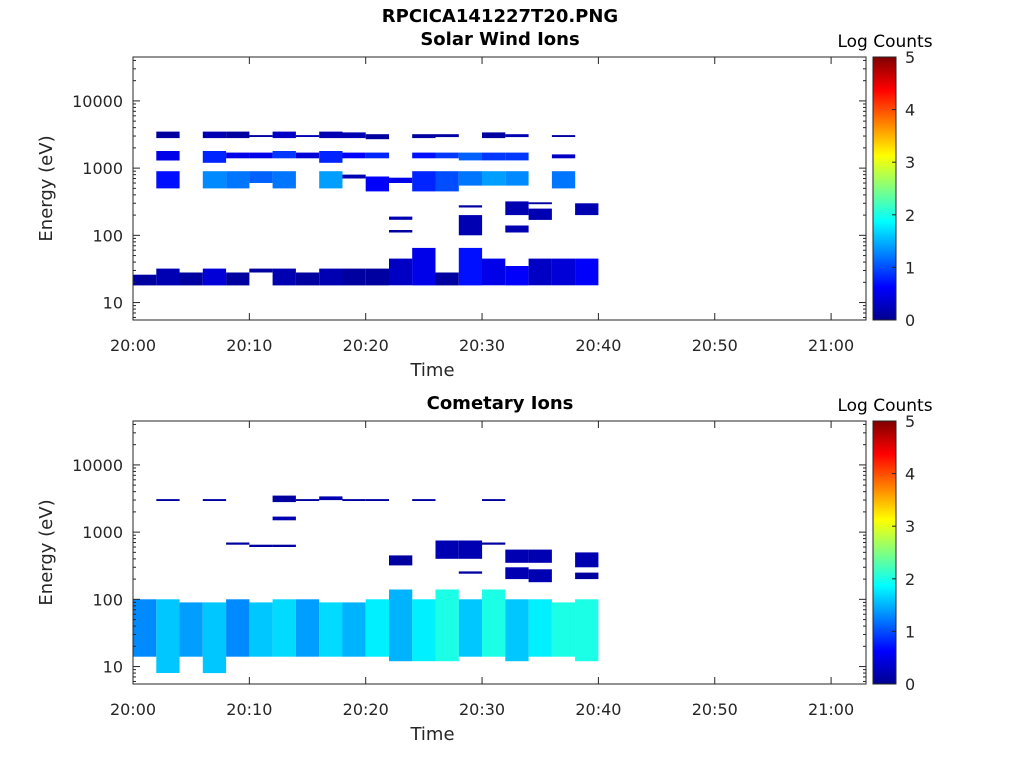 This screenshot has width=1024, height=768. What do you see at coordinates (500, 39) in the screenshot?
I see `panel-title: Solar Wind Ions` at bounding box center [500, 39].